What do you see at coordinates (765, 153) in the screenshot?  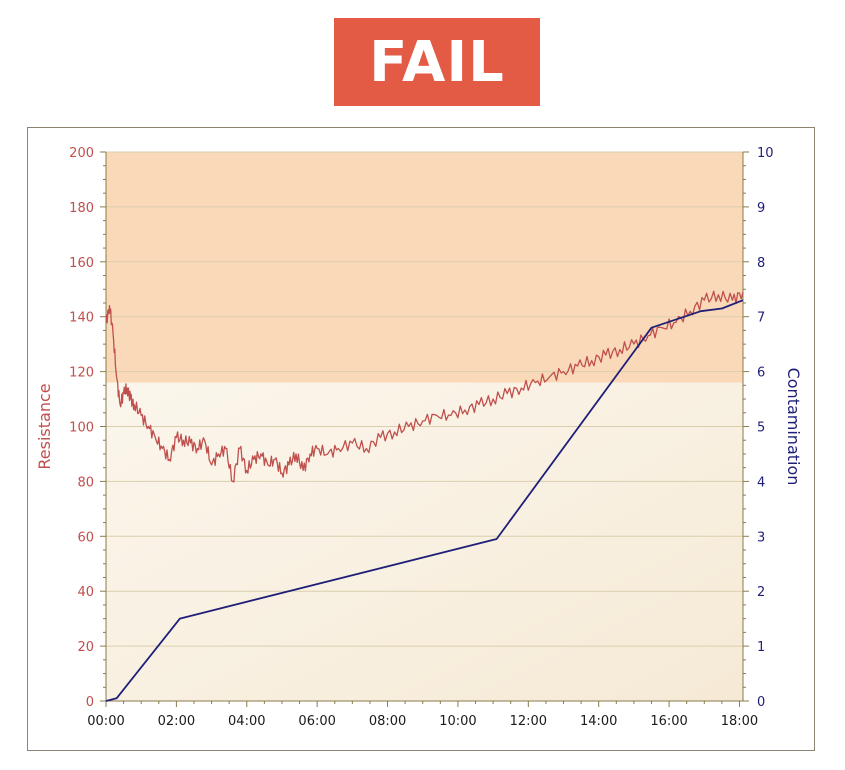 I see `right-tick-label: 10` at bounding box center [765, 153].